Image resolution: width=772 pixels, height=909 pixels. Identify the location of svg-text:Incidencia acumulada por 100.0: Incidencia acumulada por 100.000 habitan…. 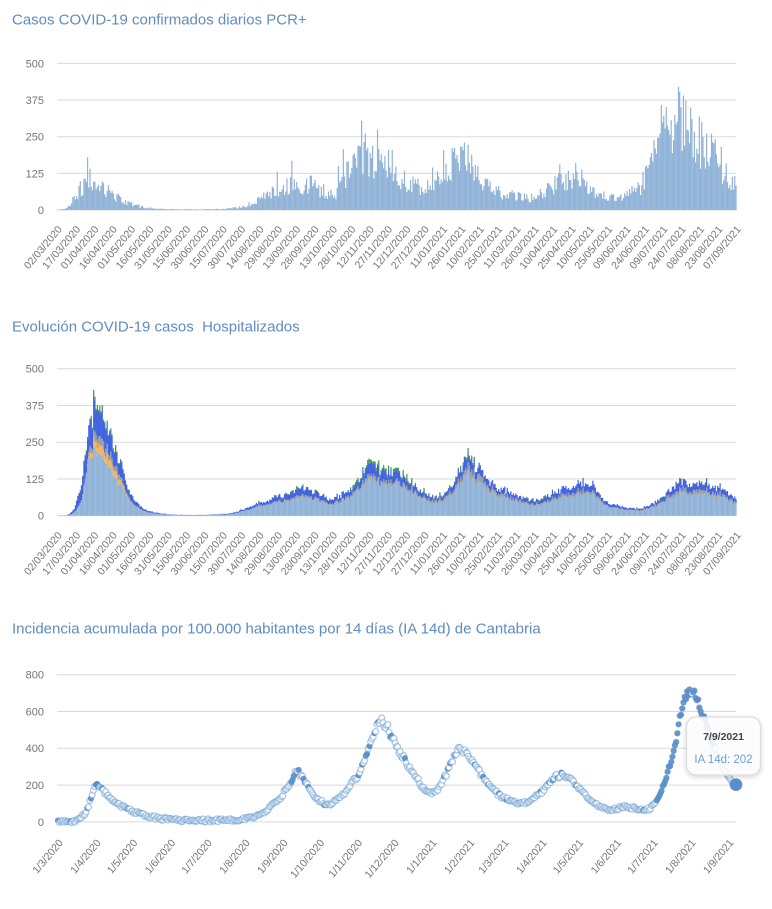
(276, 628).